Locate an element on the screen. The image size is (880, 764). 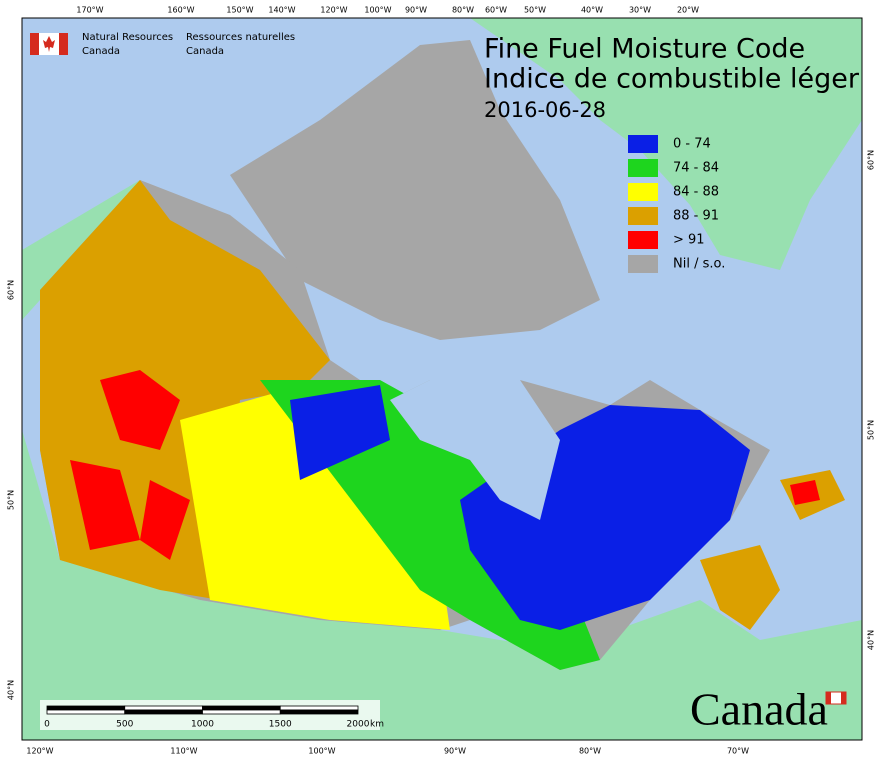
longitude-label: 160°W is located at coordinates (180, 10).